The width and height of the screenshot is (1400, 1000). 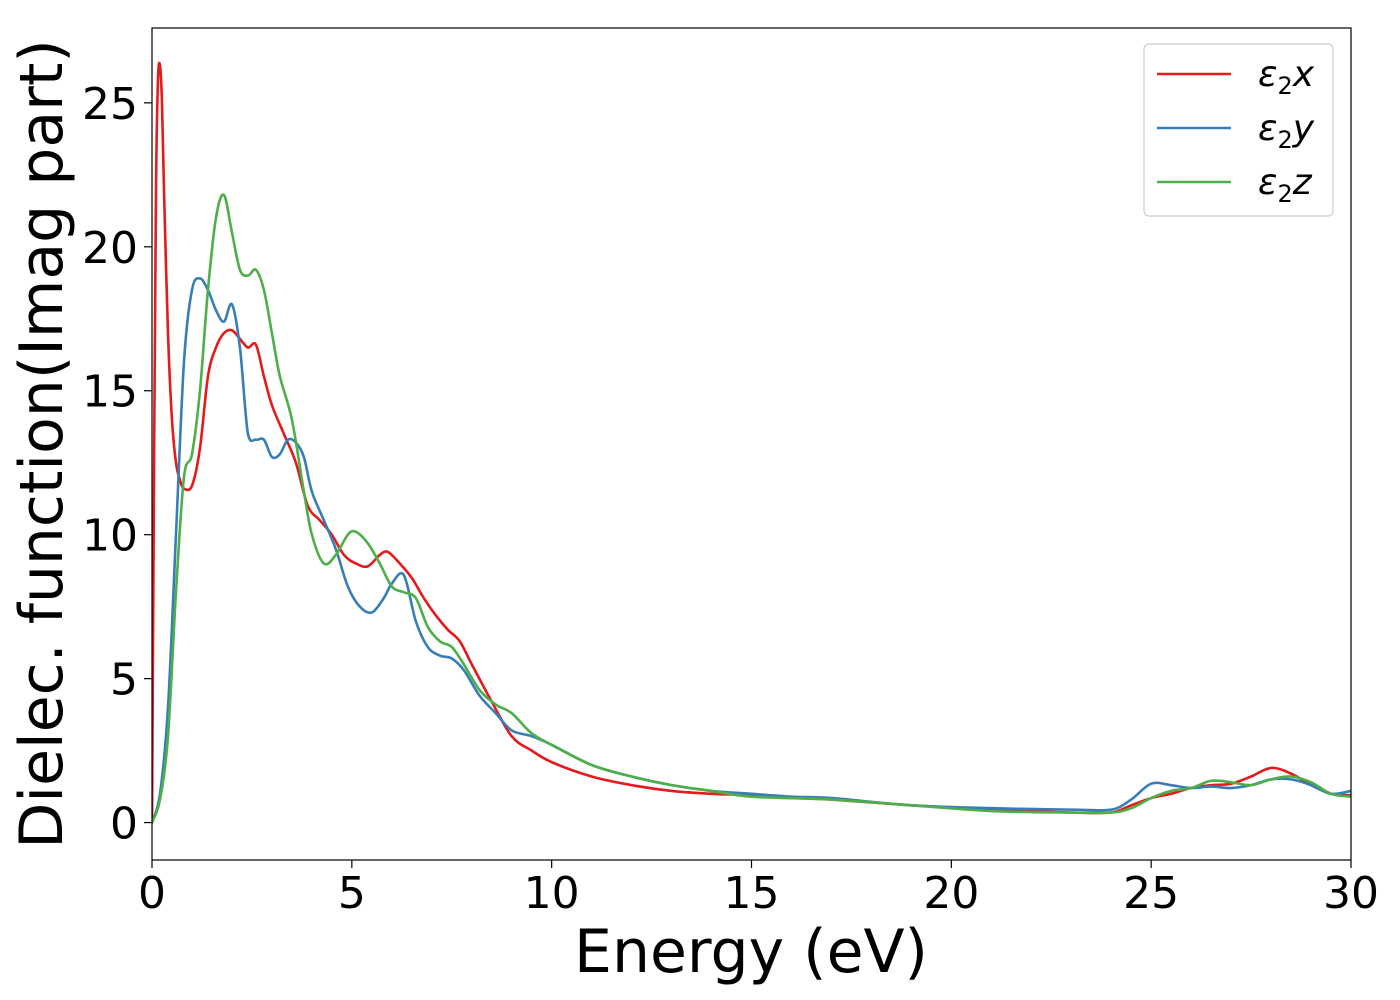 I want to click on x-tick-label: 20, so click(x=951, y=893).